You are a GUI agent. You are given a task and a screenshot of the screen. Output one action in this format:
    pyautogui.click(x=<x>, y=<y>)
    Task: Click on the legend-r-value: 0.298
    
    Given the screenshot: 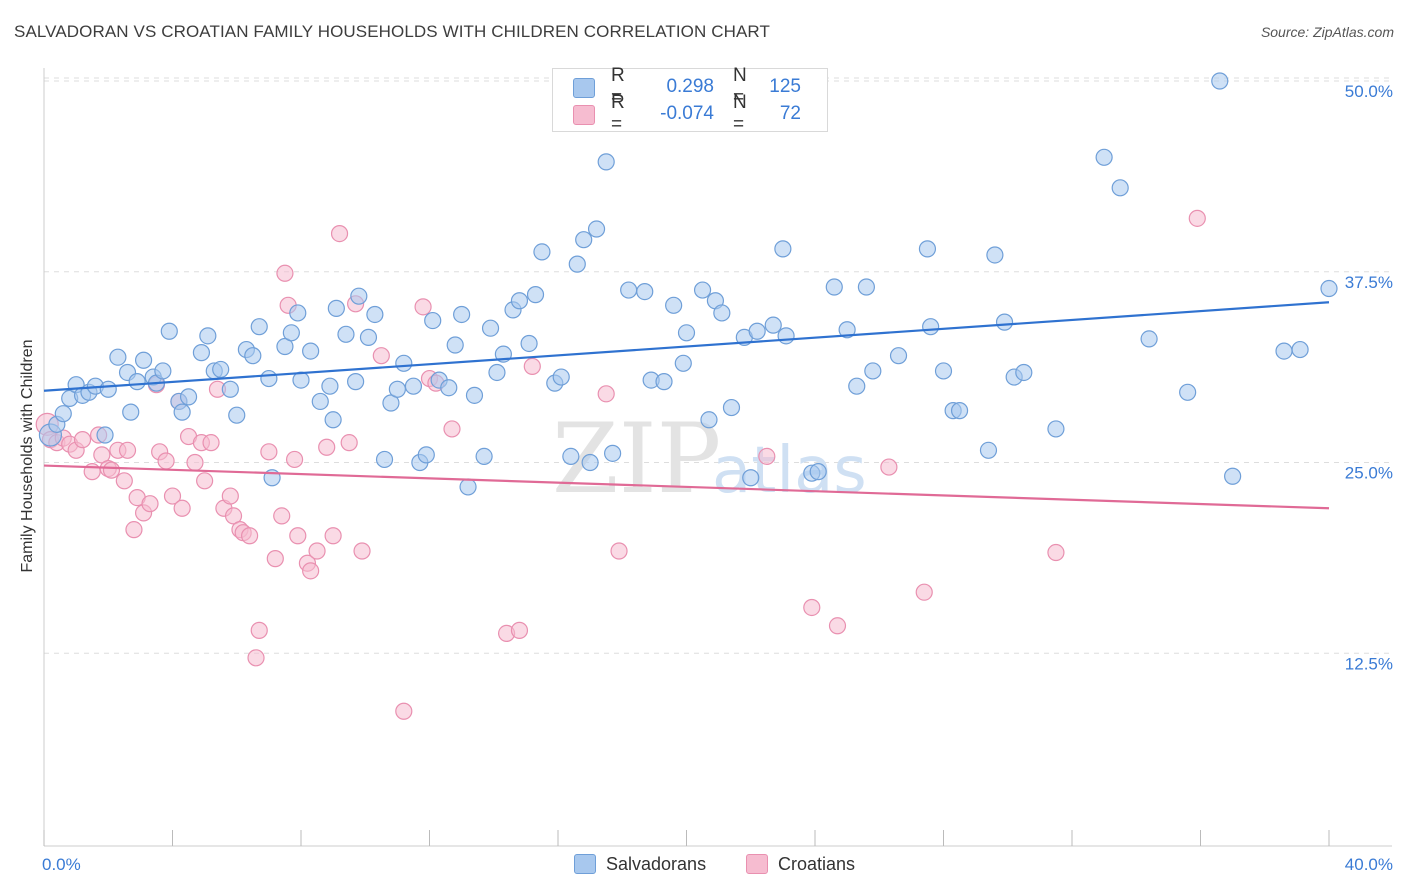 What is the action you would take?
    pyautogui.click(x=690, y=86)
    